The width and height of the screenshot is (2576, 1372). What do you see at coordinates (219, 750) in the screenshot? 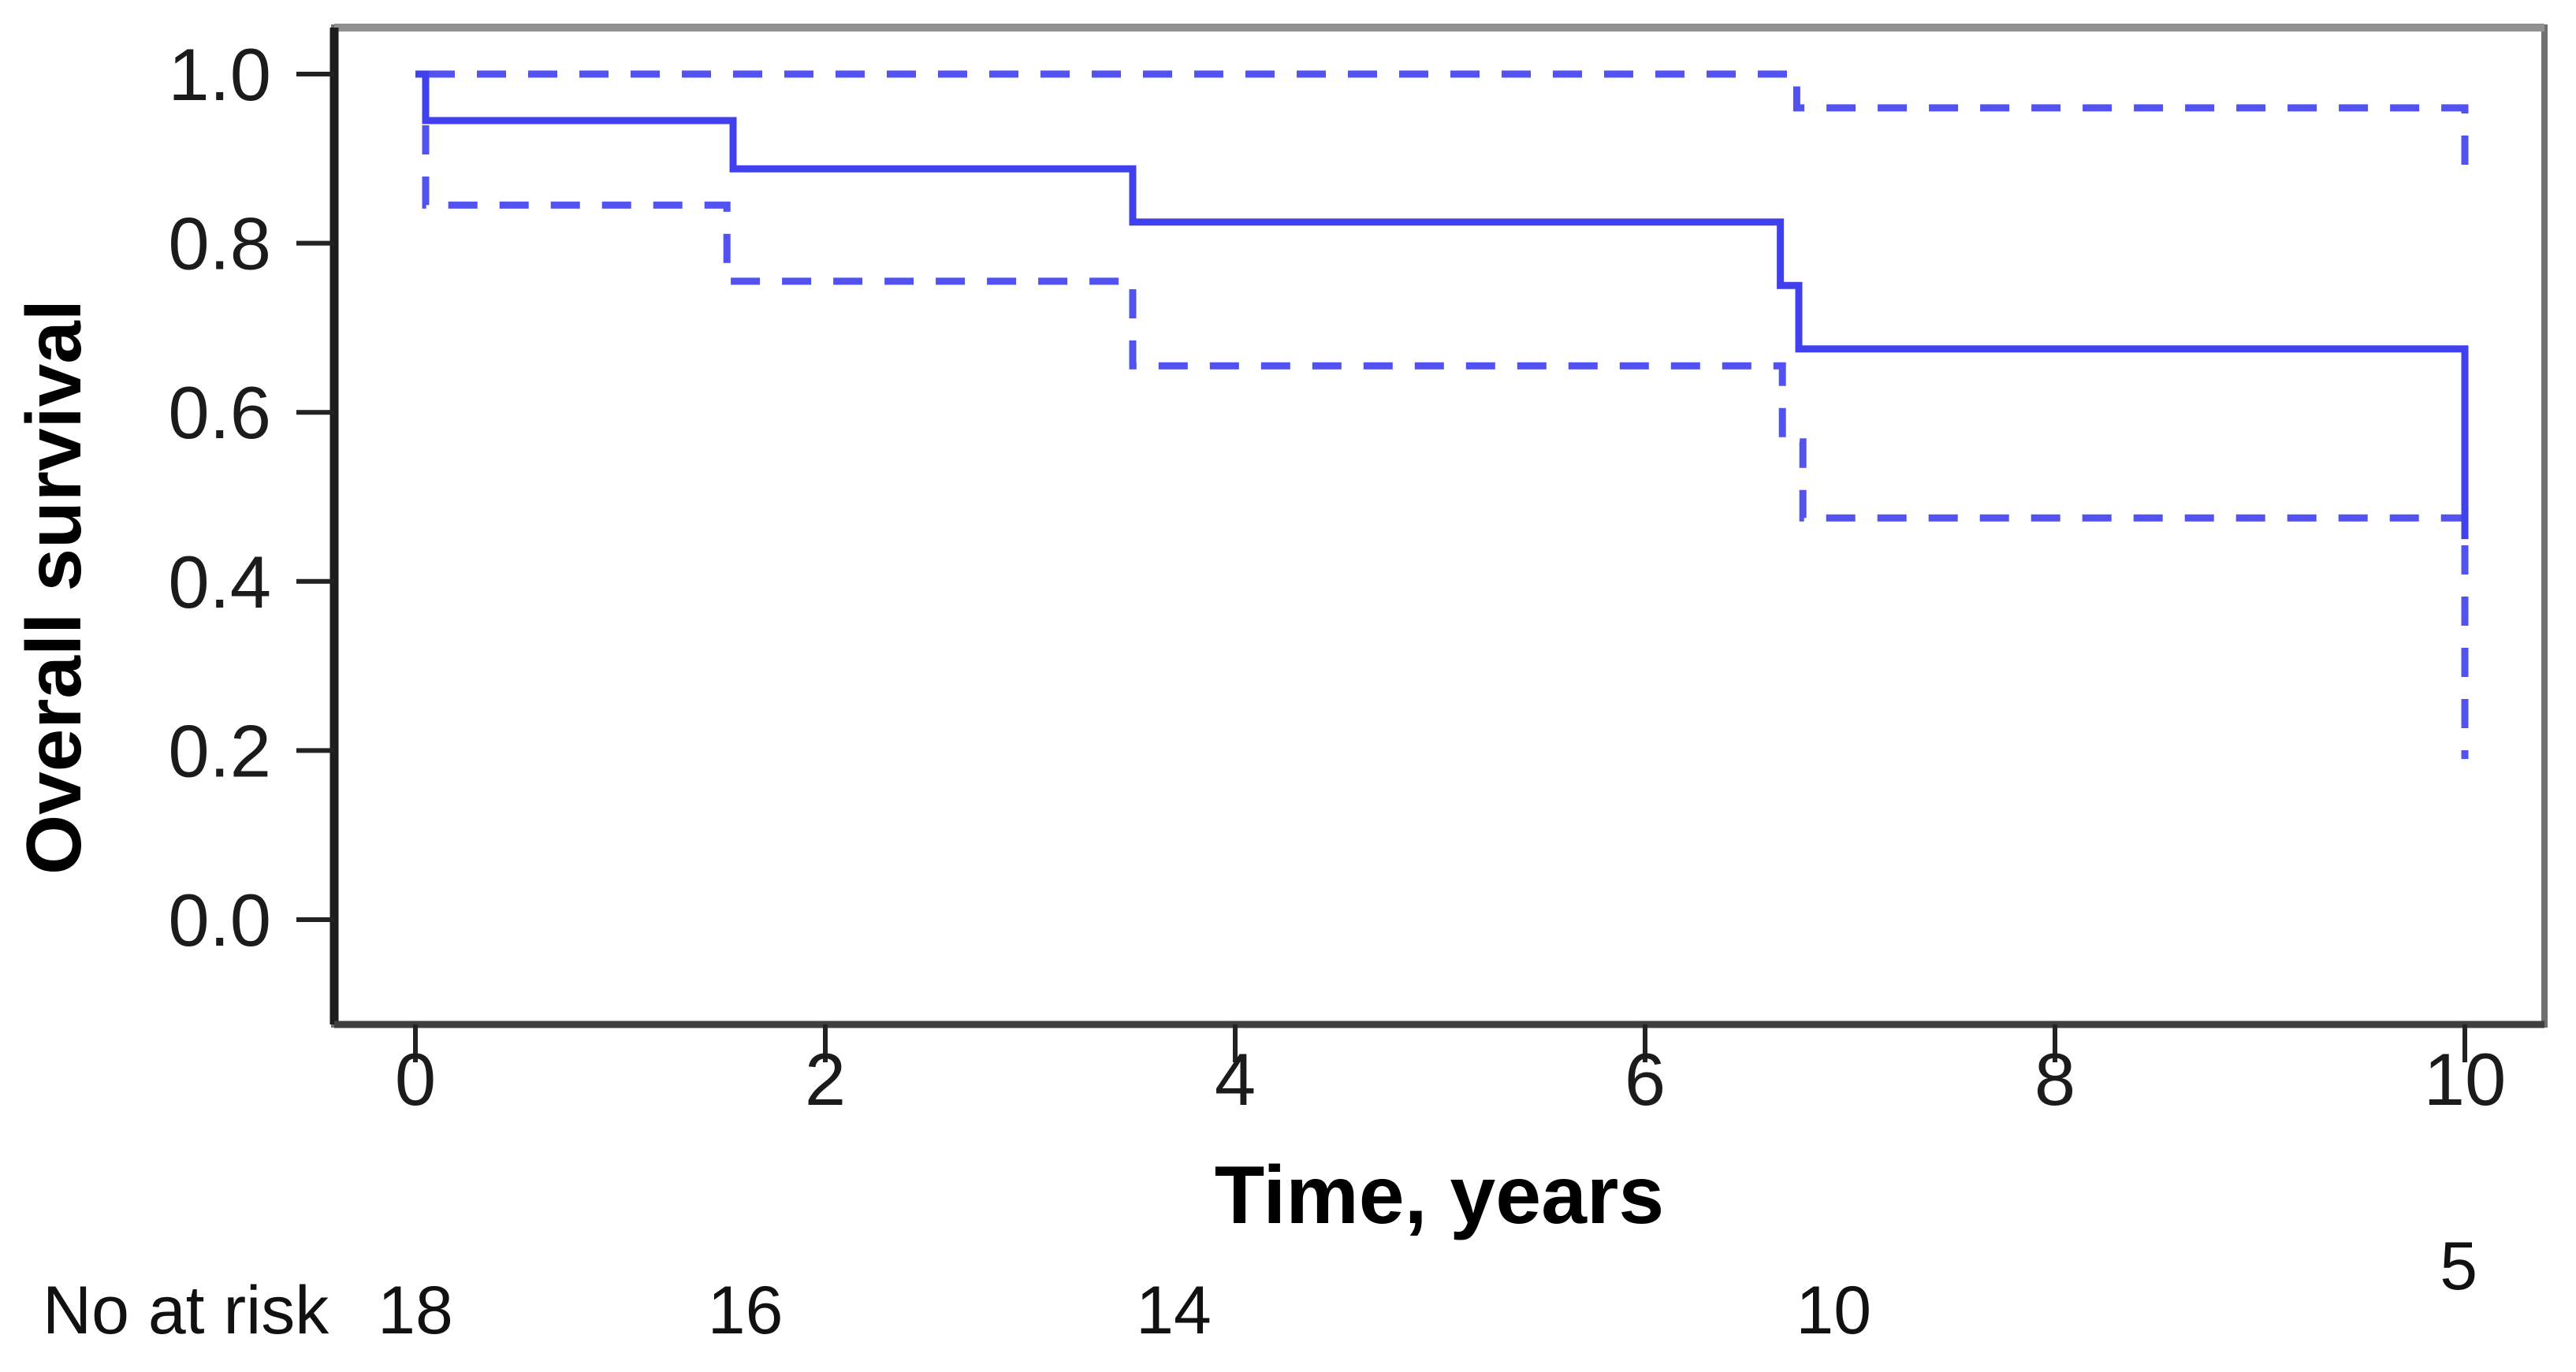
I see `y-tick-label: 0.2` at bounding box center [219, 750].